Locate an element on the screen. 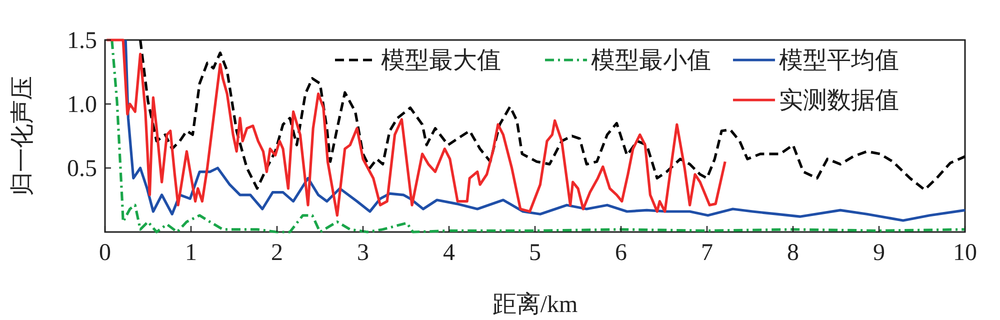 The width and height of the screenshot is (1000, 320). x-tick-label: 5 is located at coordinates (535, 253).